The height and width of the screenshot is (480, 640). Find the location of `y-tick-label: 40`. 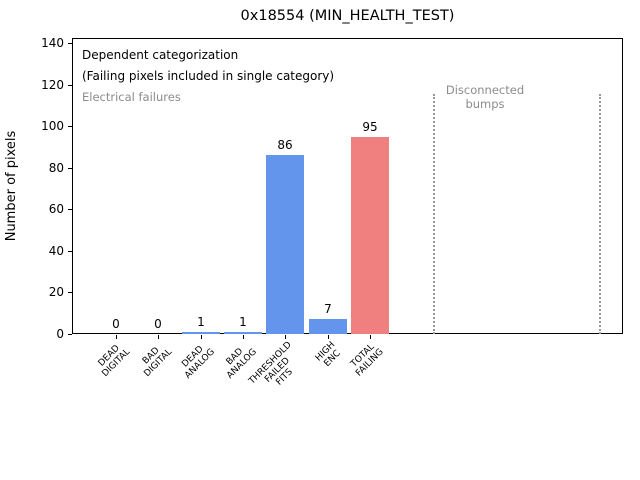

y-tick-label: 40 is located at coordinates (56, 251).